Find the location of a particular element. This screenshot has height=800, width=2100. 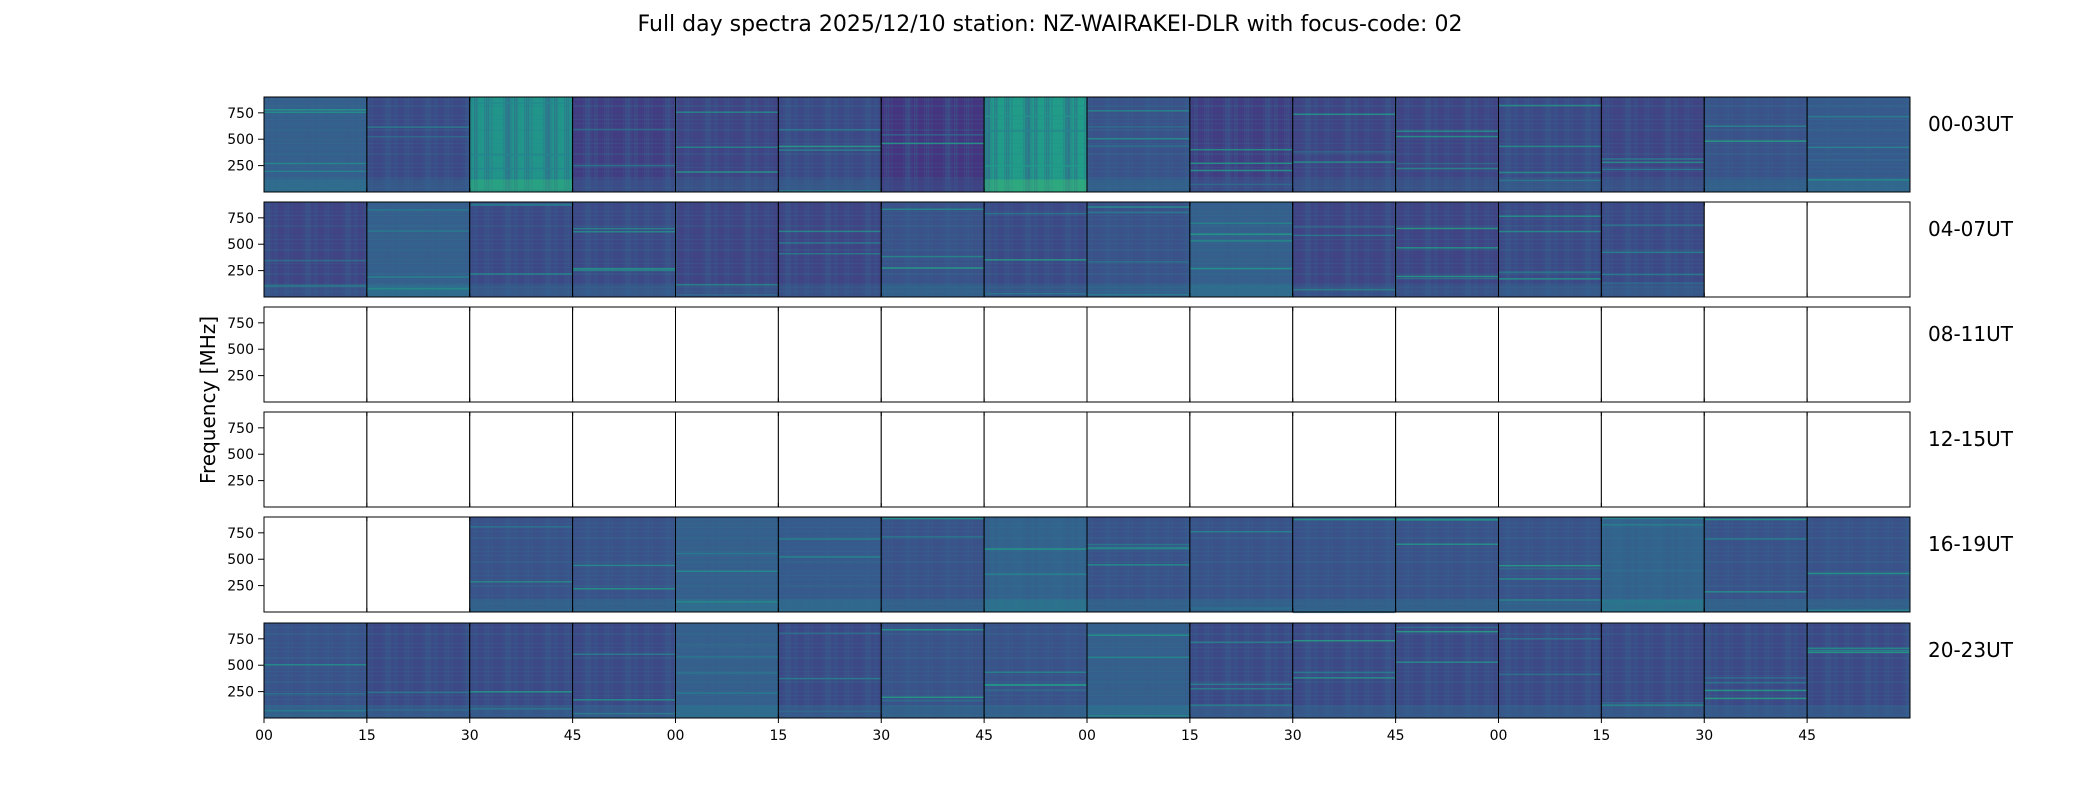

spectra-row-12-15UT: 250 500 750 12-15UT is located at coordinates (1120, 459).